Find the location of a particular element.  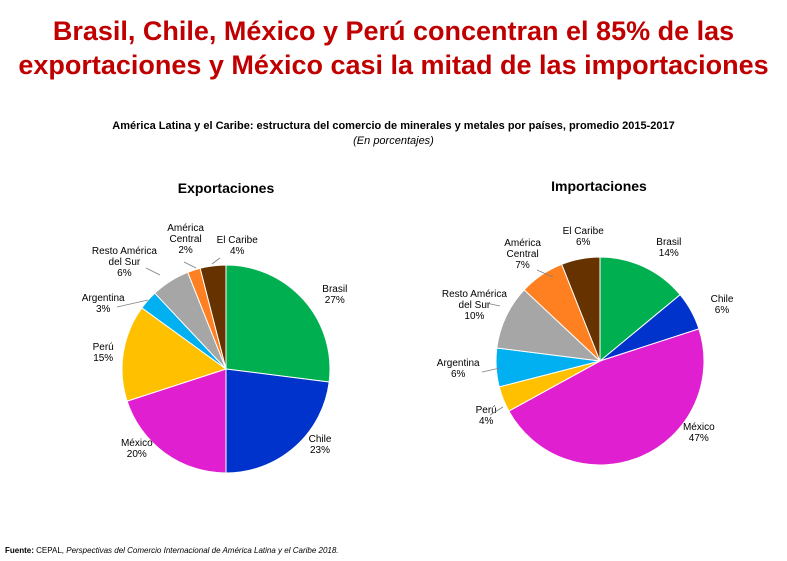

exports-label-america-central: América Central 2% is located at coordinates (185, 239).